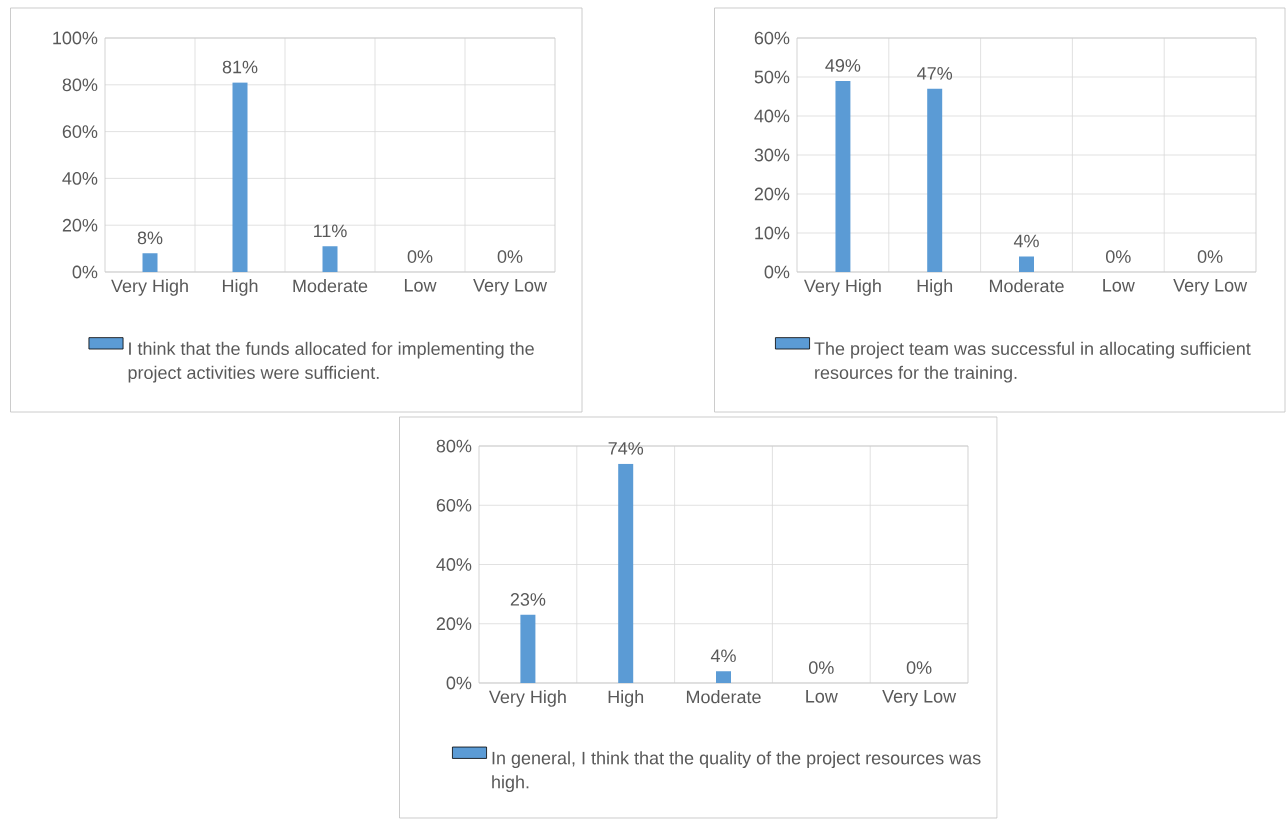 The width and height of the screenshot is (1286, 819). Describe the element at coordinates (240, 67) in the screenshot. I see `data-label: 81%` at that location.